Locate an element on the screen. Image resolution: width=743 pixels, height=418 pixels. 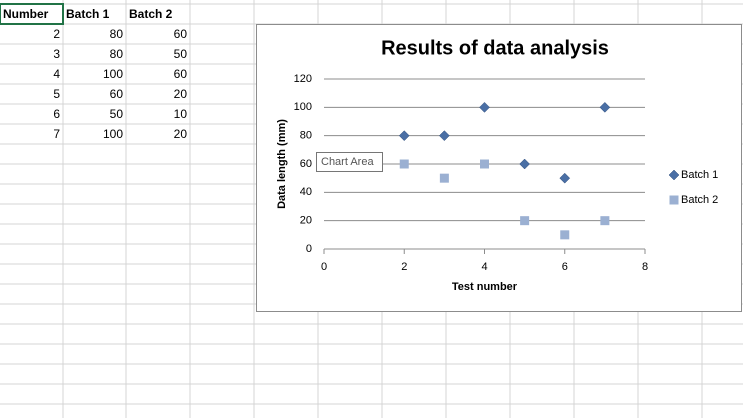
x-tick-label: 2 is located at coordinates (404, 267).